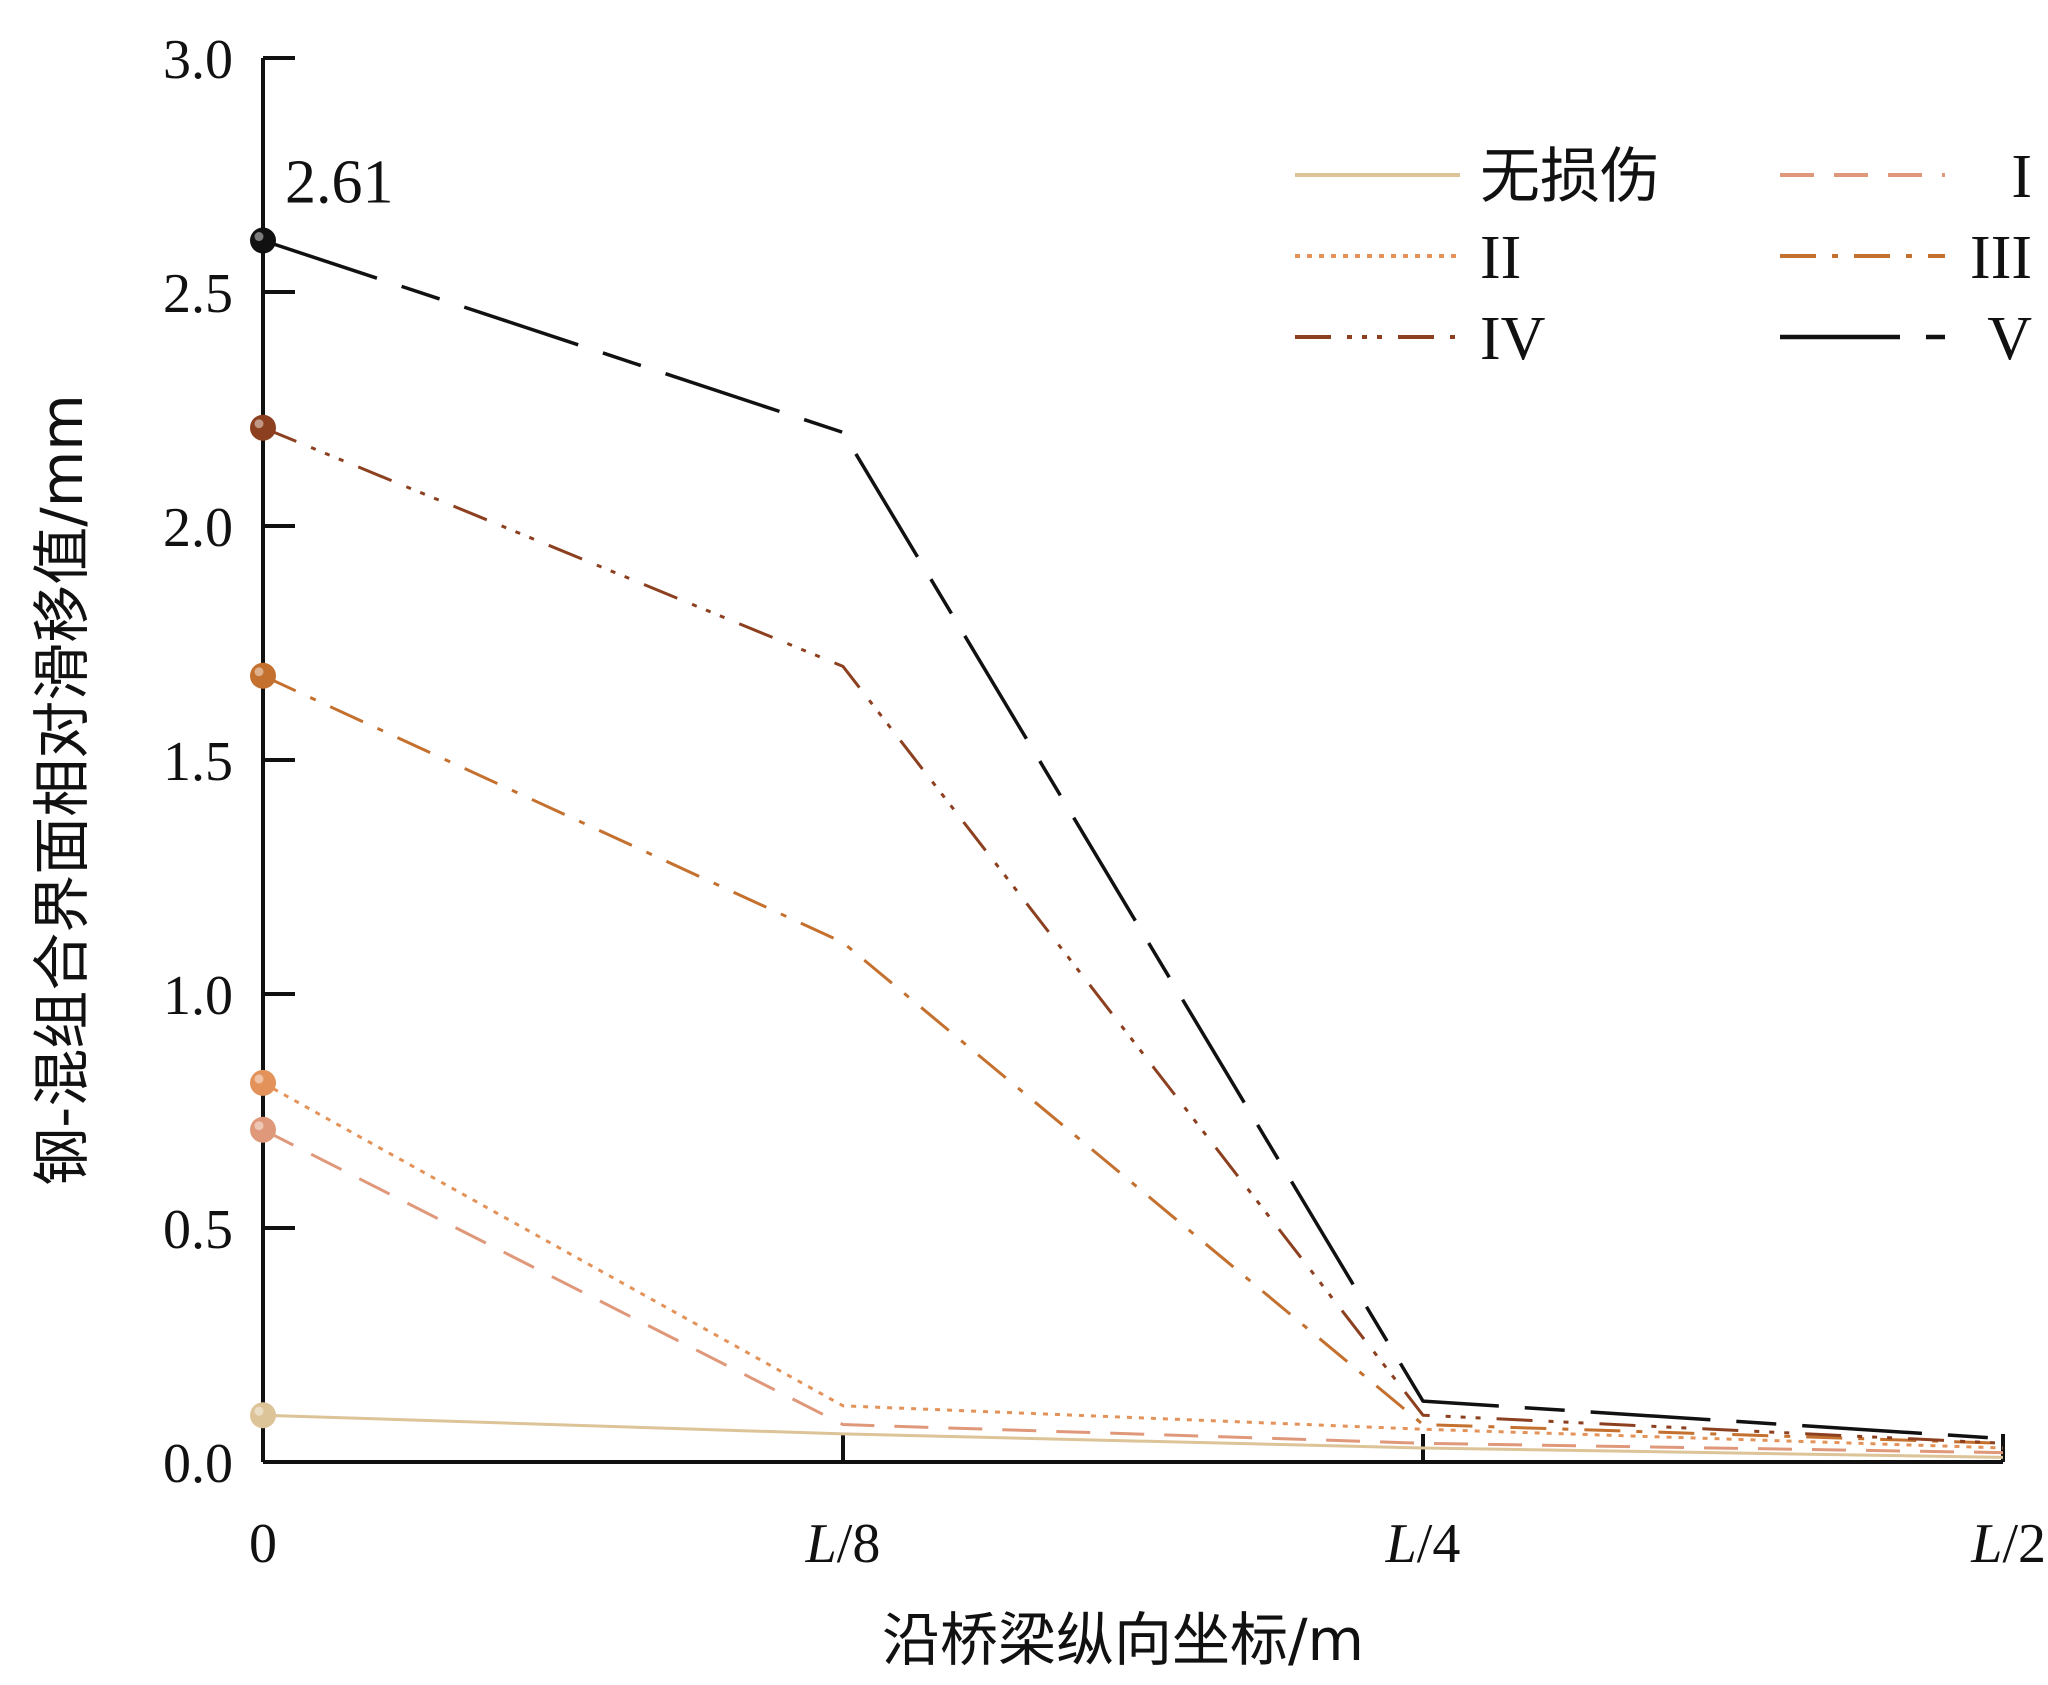 The width and height of the screenshot is (2048, 1685). Describe the element at coordinates (198, 762) in the screenshot. I see `y-tick-label: 1.5` at that location.